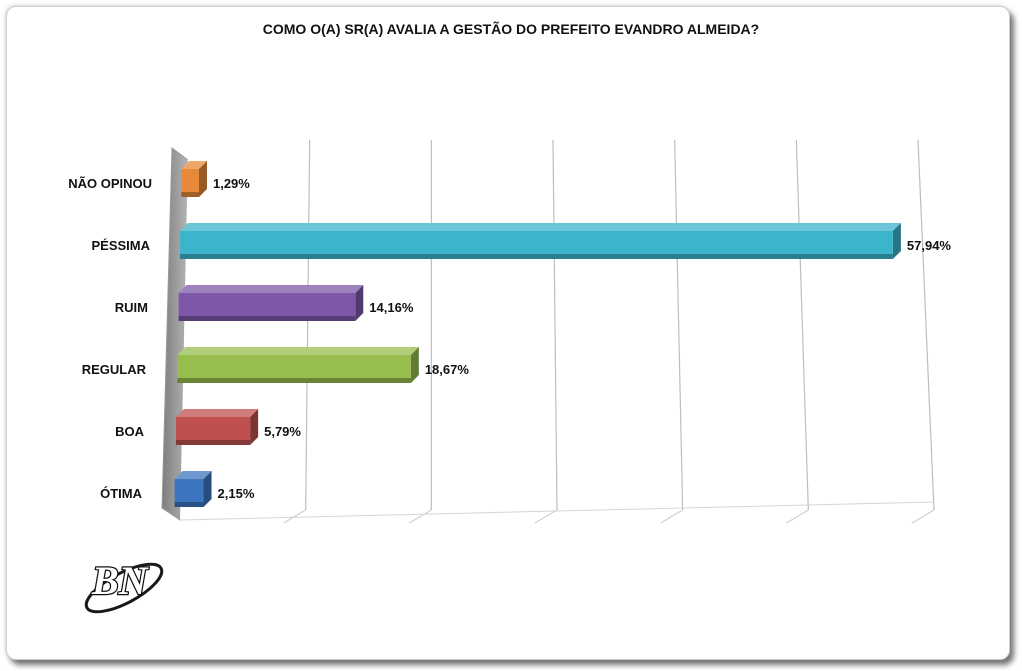 This screenshot has height=671, width=1022. I want to click on value-label: 1,29%, so click(231, 183).